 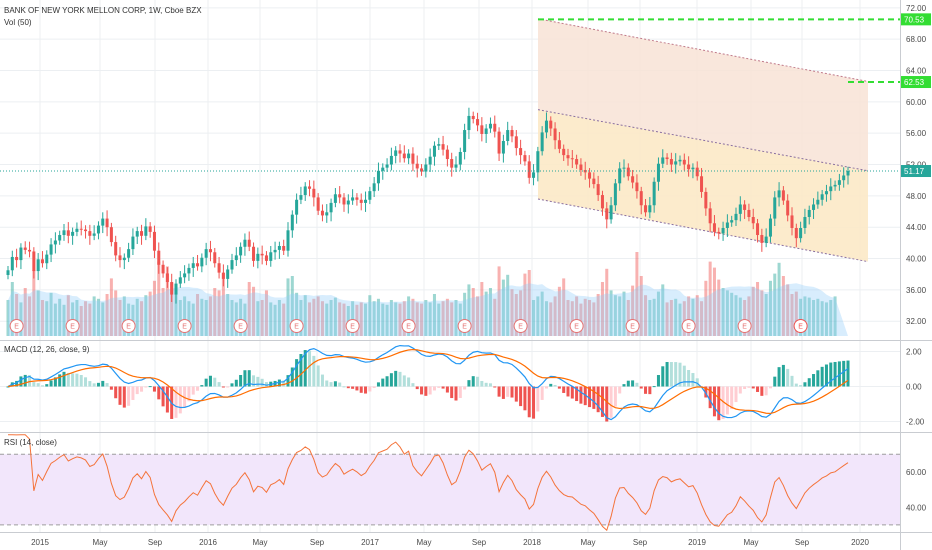 I want to click on time-tick-label: 2020, so click(x=860, y=542).